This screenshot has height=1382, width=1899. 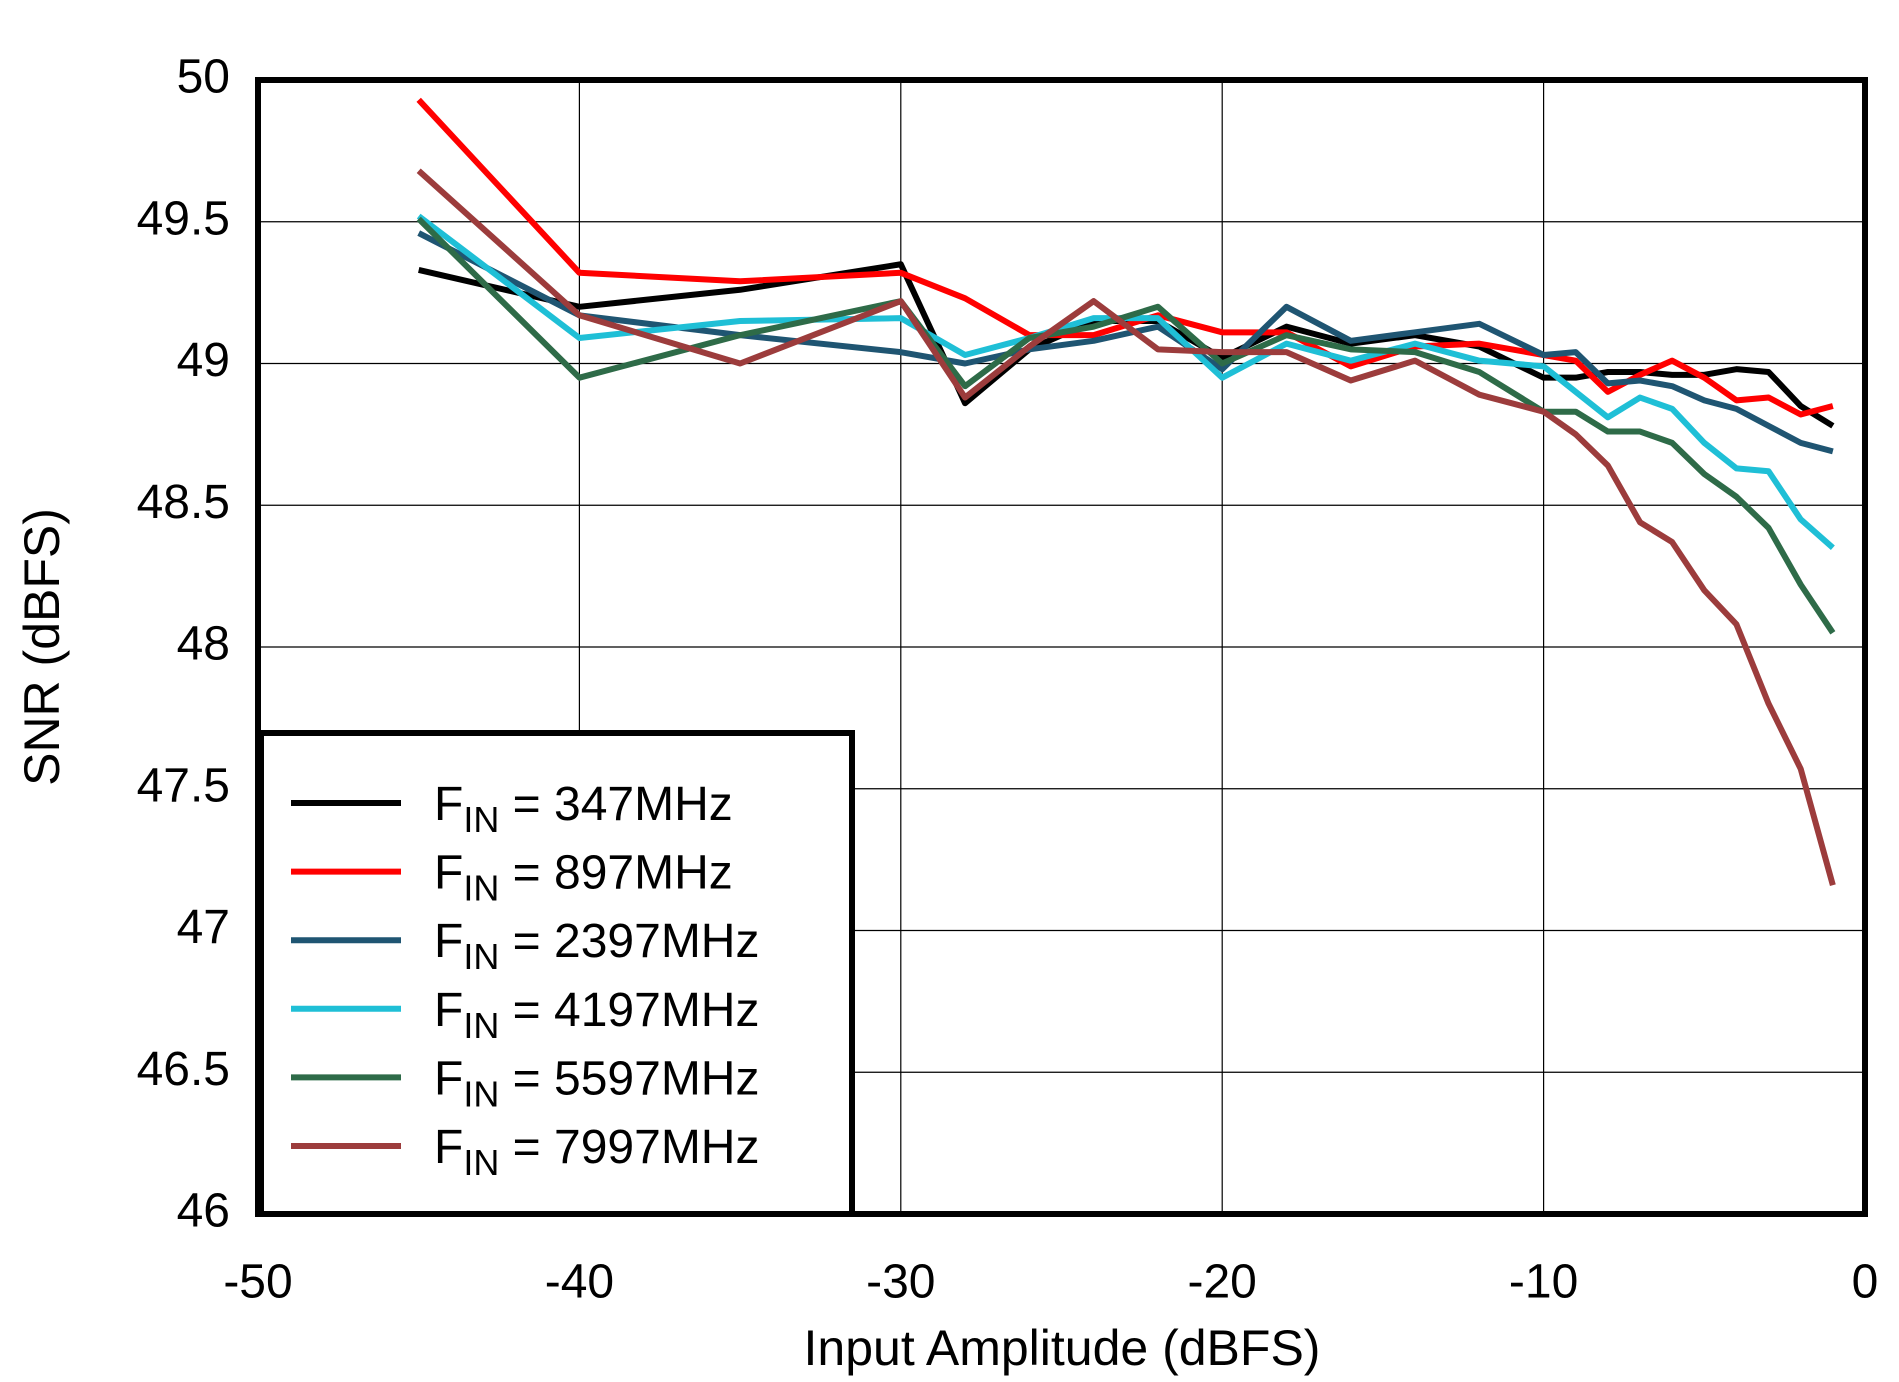 I want to click on legend-label: FIN = 5597MHz, so click(x=596, y=1083).